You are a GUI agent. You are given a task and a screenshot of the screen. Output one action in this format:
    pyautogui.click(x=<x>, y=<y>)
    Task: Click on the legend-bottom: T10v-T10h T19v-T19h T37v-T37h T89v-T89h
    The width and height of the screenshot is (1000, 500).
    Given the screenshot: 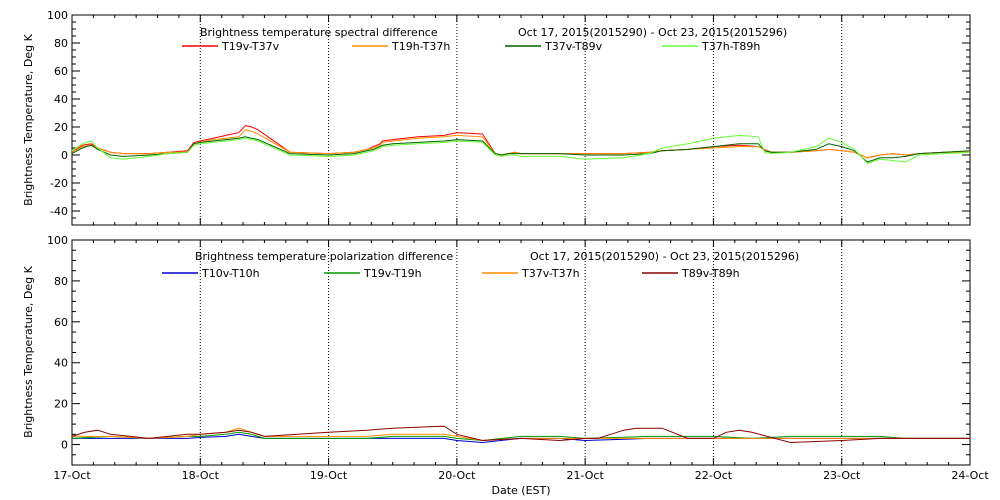 What is the action you would take?
    pyautogui.click(x=451, y=273)
    